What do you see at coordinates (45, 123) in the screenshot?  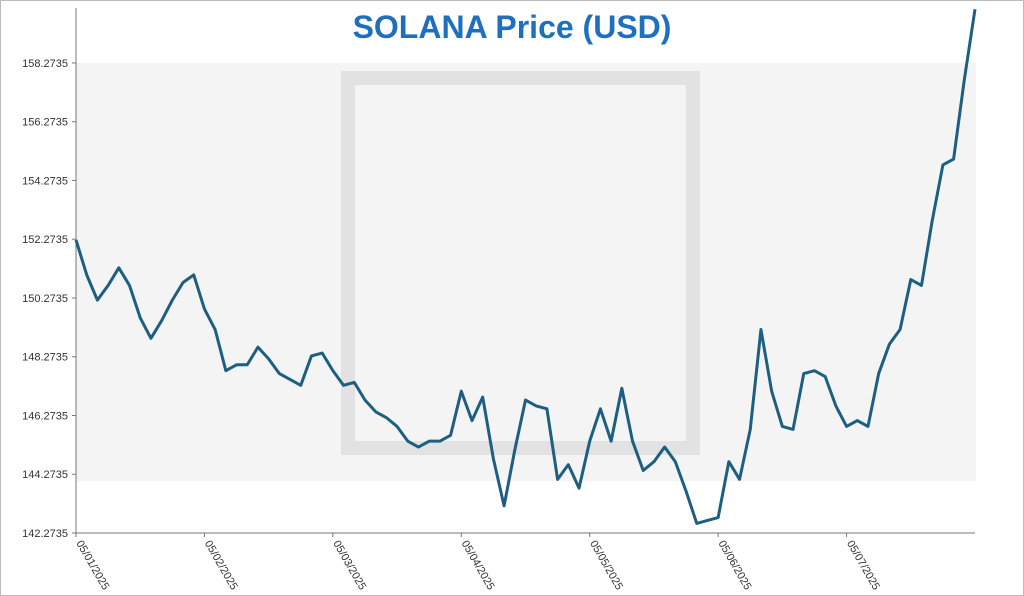 I see `y-tick-label: 156.2735` at bounding box center [45, 123].